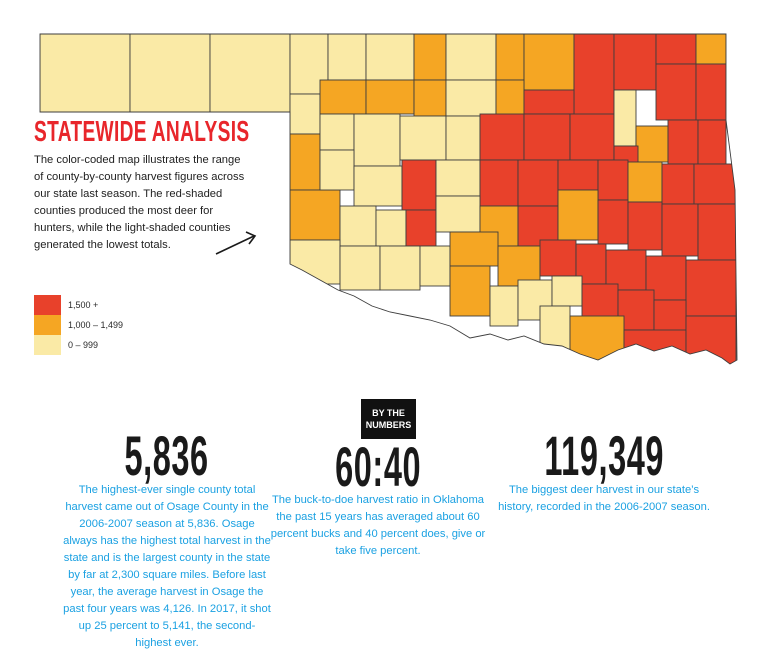  I want to click on legend-item-low: 0 – 999, so click(78, 345).